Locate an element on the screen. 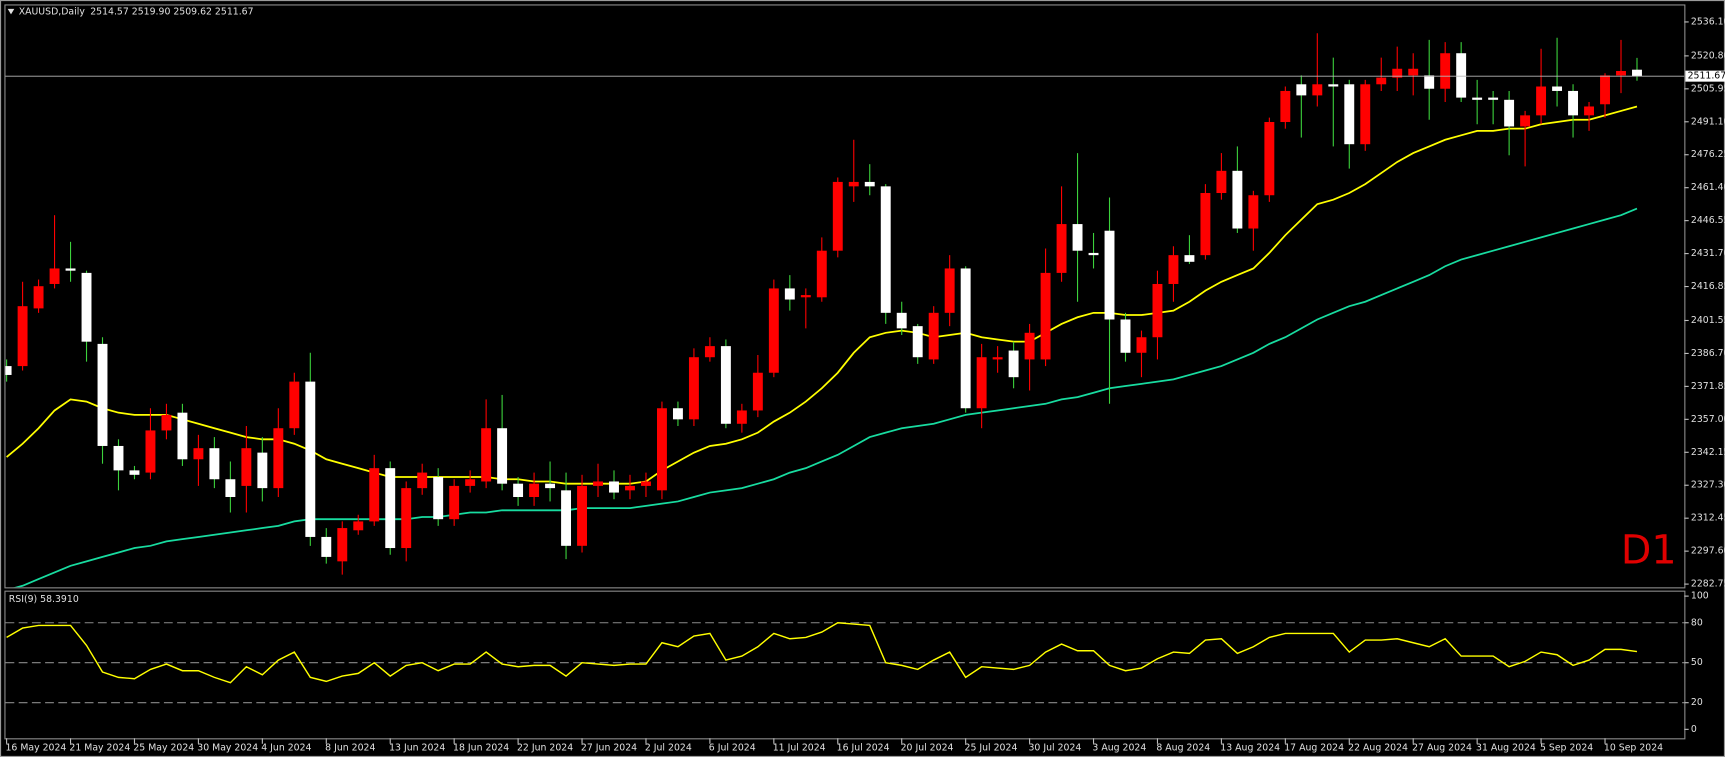 The height and width of the screenshot is (757, 1725). x-tick-label: 21 May 2024 is located at coordinates (99, 748).